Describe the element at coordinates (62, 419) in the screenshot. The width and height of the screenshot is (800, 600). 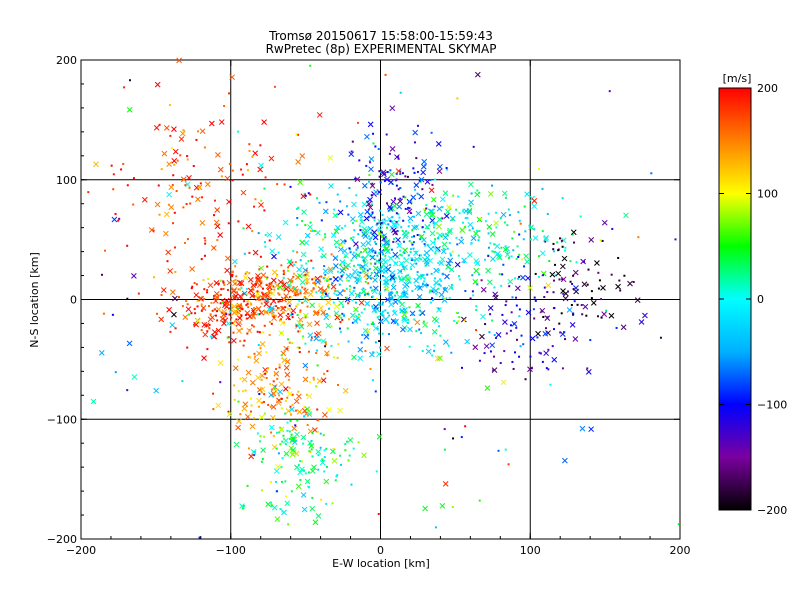
I see `y-tick-label: −100` at that location.